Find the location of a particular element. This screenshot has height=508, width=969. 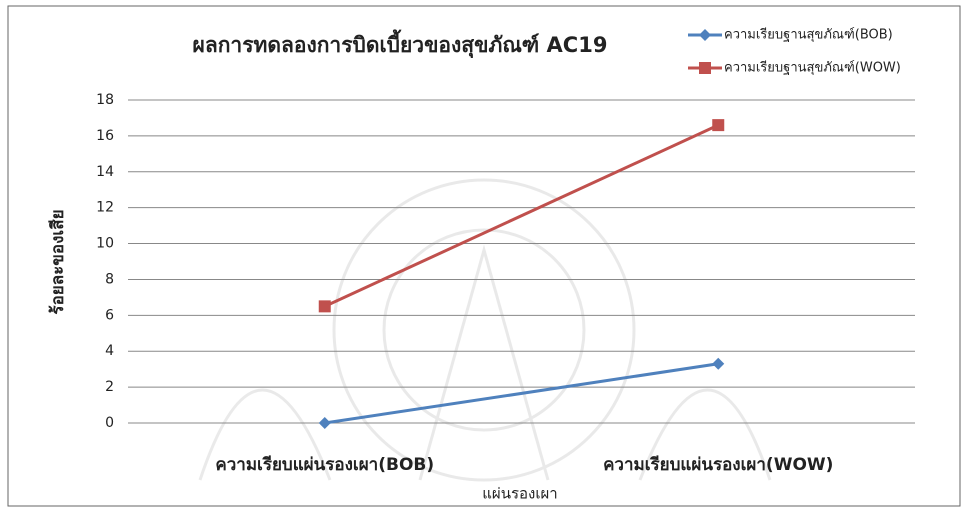

legend-label: ความเรียบฐานสุขภัณฑ์(BOB) is located at coordinates (808, 35).